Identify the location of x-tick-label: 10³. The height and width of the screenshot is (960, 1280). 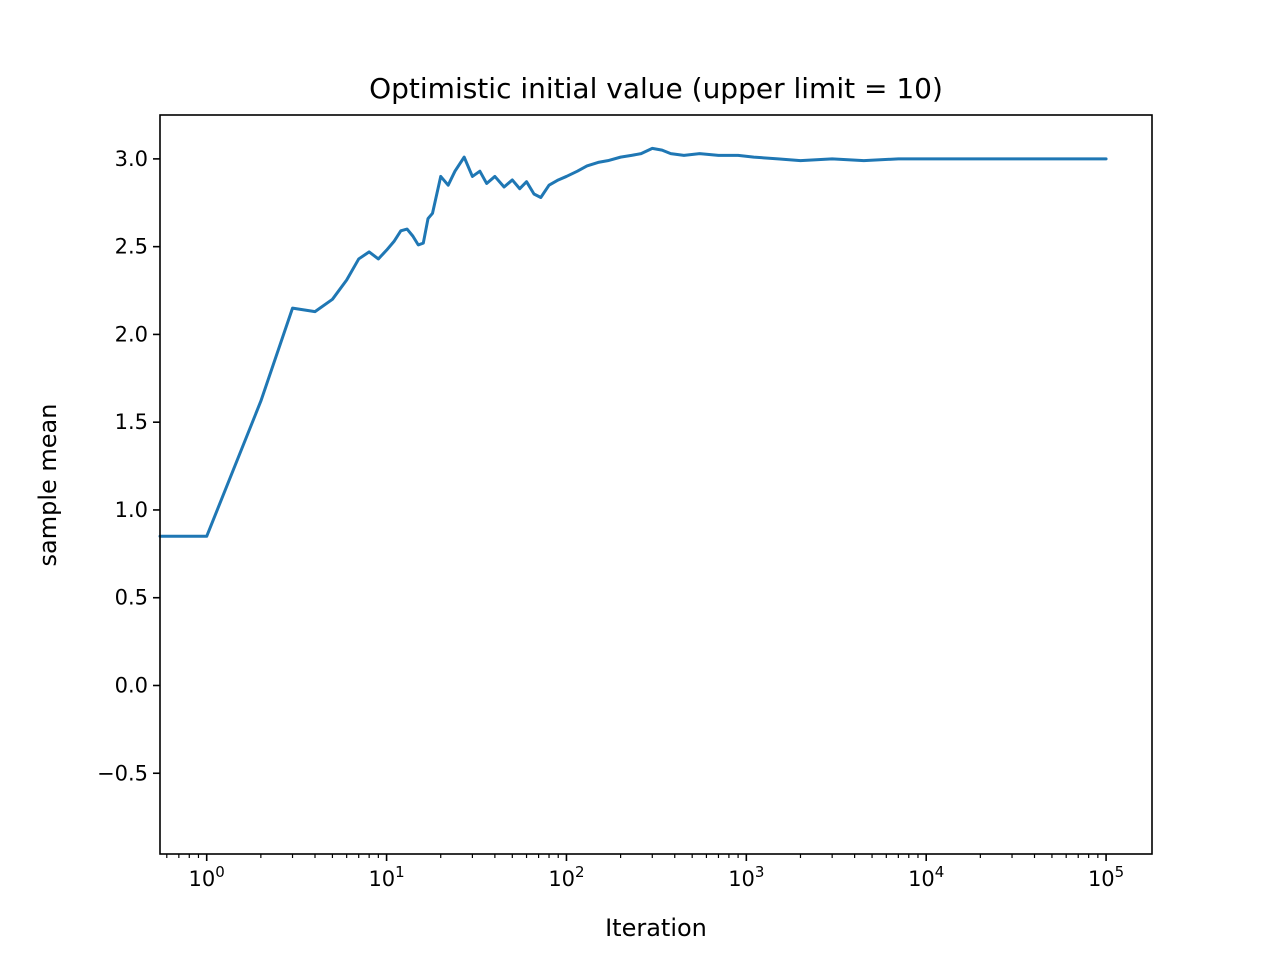
(746, 877).